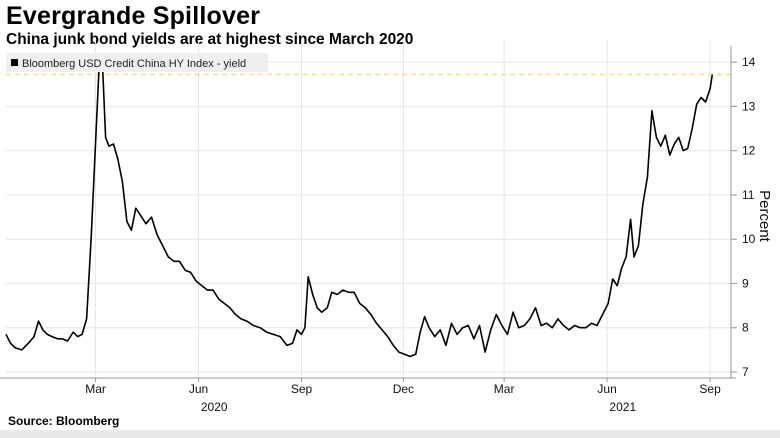  I want to click on y-tick-label: 8, so click(745, 328).